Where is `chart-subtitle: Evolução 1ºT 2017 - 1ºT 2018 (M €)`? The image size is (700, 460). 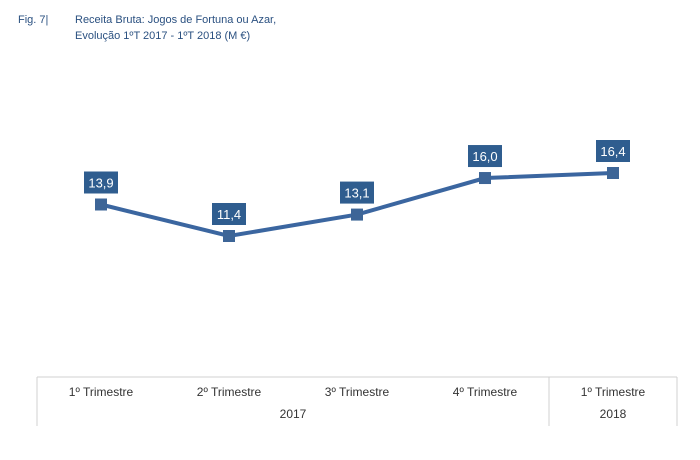
chart-subtitle: Evolução 1ºT 2017 - 1ºT 2018 (M €) is located at coordinates (163, 36).